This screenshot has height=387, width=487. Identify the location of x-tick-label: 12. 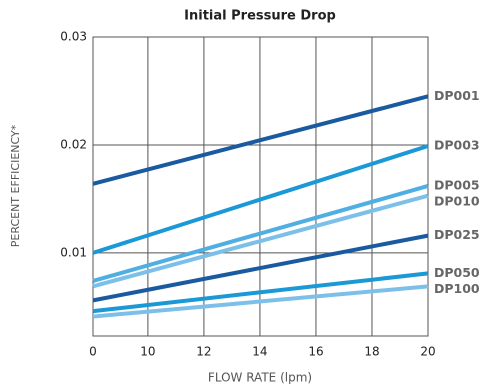
(203, 352).